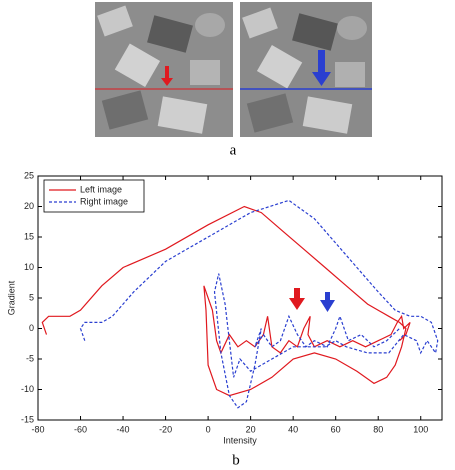 This screenshot has width=455, height=470. Describe the element at coordinates (31, 297) in the screenshot. I see `y-tick-label: 5` at that location.